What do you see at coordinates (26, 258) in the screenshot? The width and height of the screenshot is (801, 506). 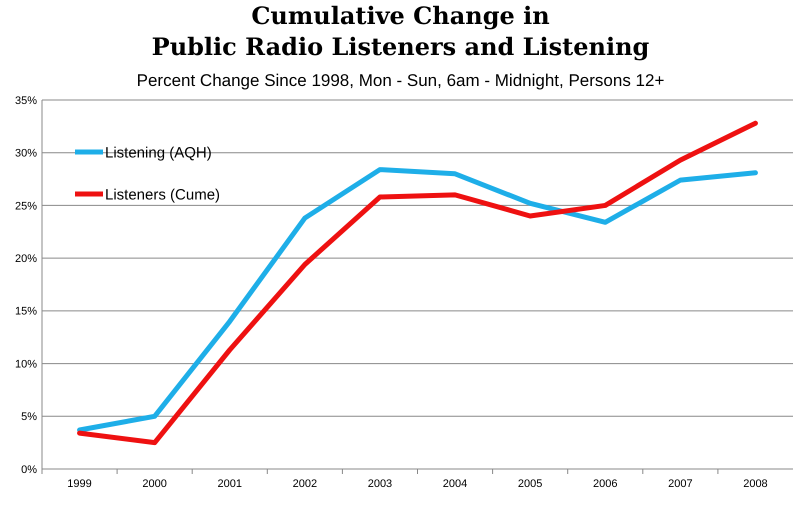 I see `y-tick-label: 20%` at bounding box center [26, 258].